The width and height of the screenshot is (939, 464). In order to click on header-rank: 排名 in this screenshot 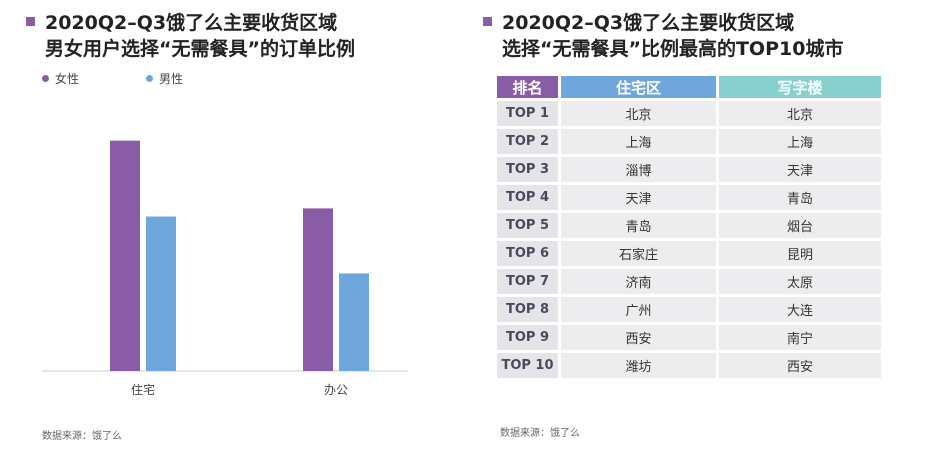, I will do `click(527, 87)`.